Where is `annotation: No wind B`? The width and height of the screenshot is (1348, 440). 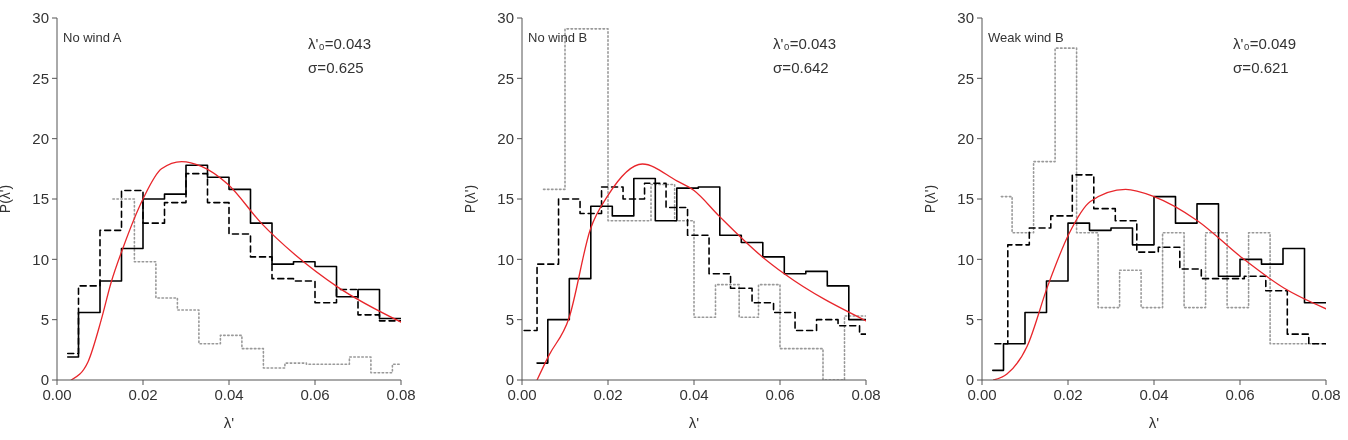 annotation: No wind B is located at coordinates (558, 37).